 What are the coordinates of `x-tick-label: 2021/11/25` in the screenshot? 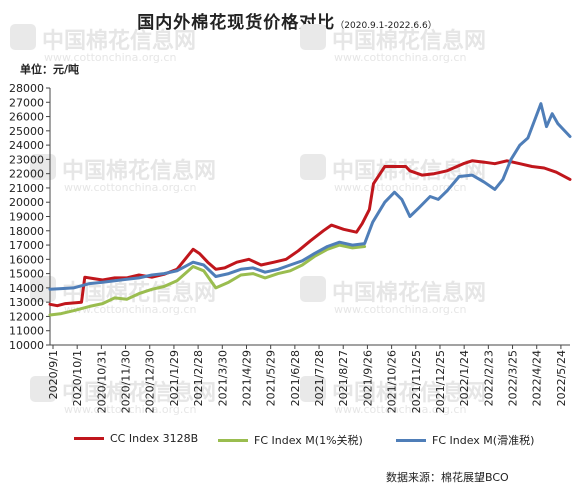 It's located at (416, 381).